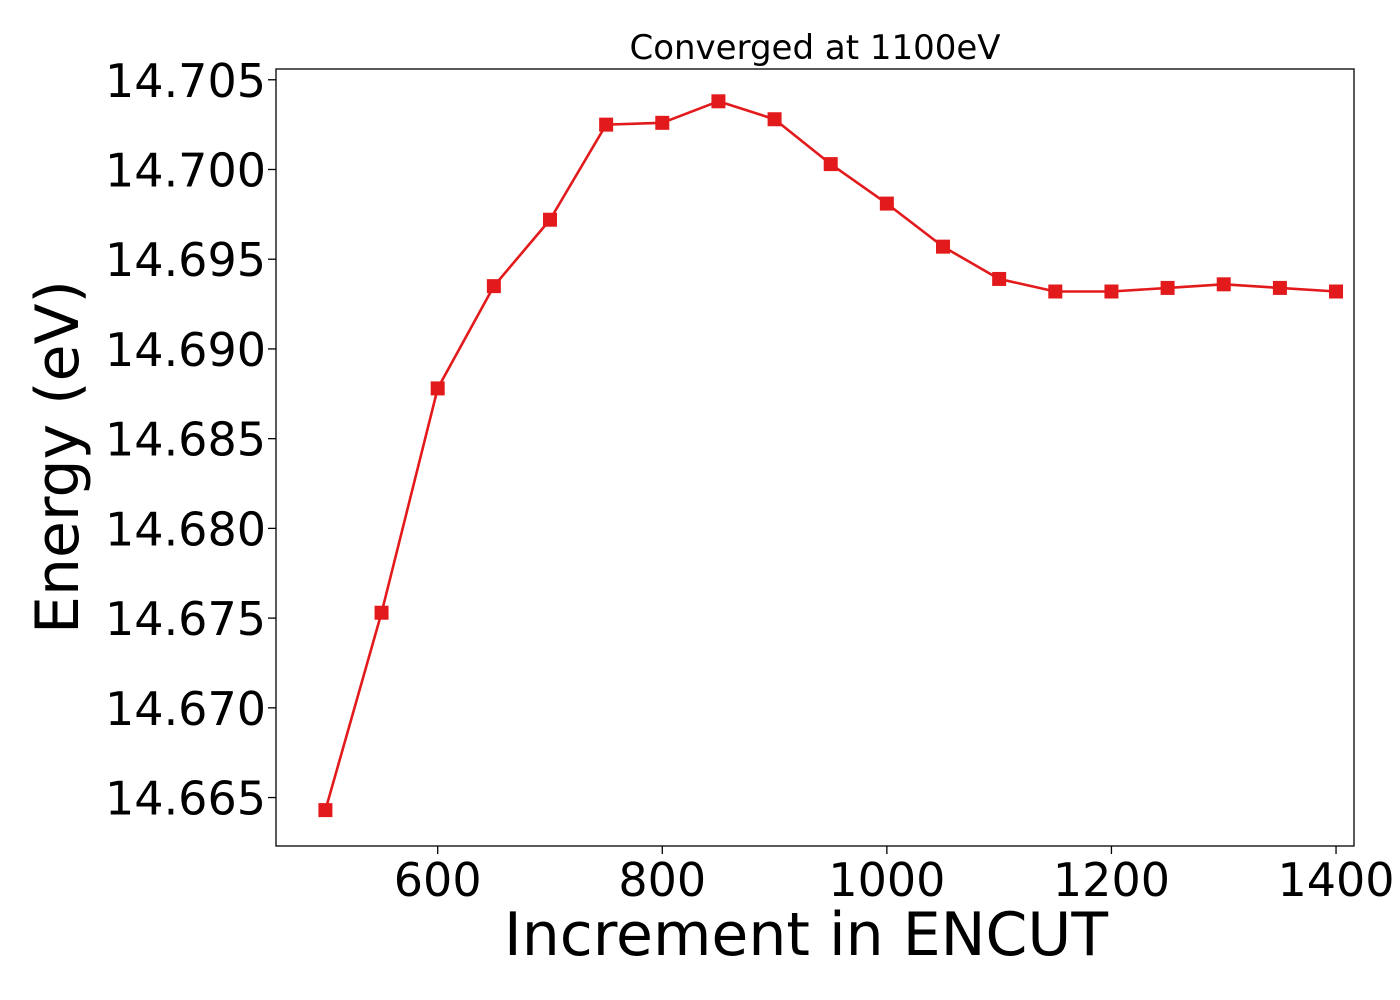  What do you see at coordinates (185, 170) in the screenshot?
I see `y-tick-label: 14.700` at bounding box center [185, 170].